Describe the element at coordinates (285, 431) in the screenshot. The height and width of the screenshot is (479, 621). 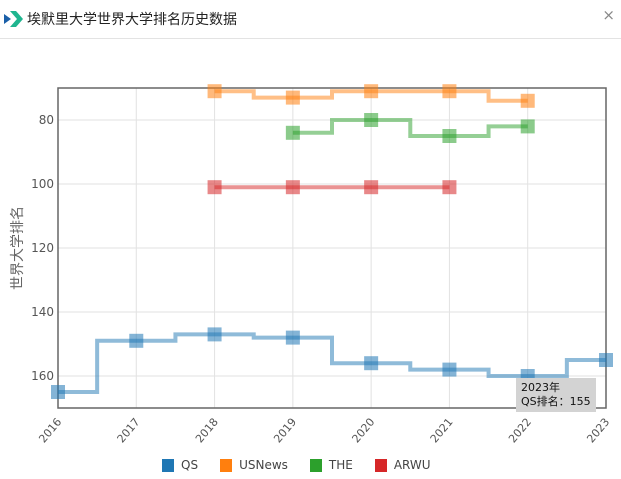
I see `x-tick-label: 2019` at that location.